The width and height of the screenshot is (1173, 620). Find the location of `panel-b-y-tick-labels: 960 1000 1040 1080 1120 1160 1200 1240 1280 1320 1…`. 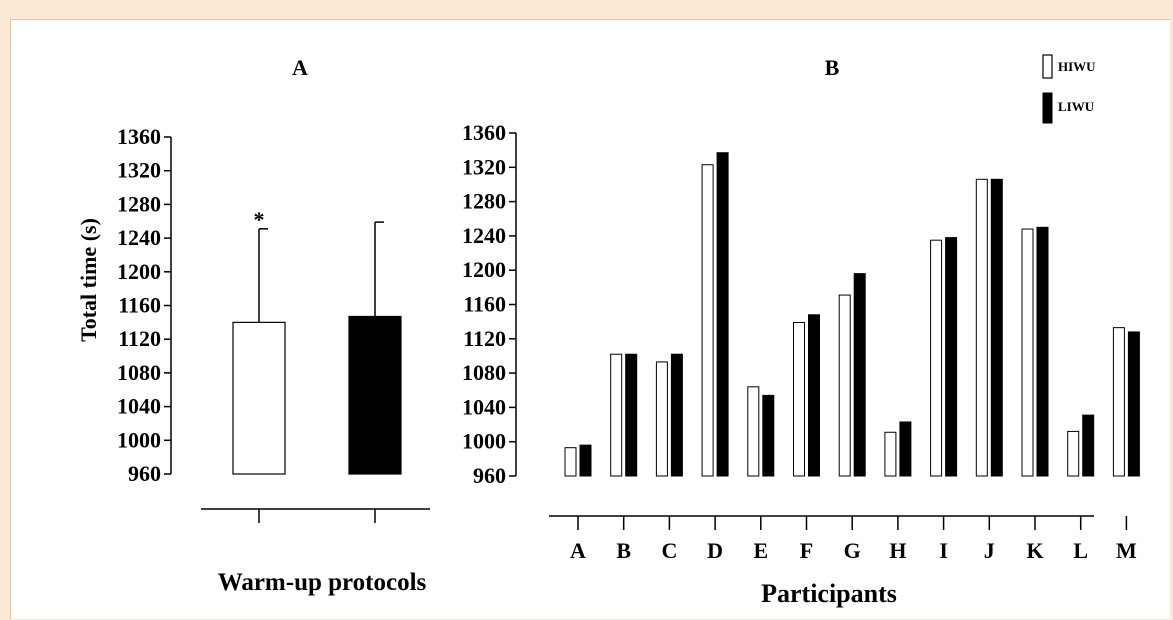

panel-b-y-tick-labels: 960 1000 1040 1080 1120 1160 1200 1240 1280 1320 1… is located at coordinates (484, 304).